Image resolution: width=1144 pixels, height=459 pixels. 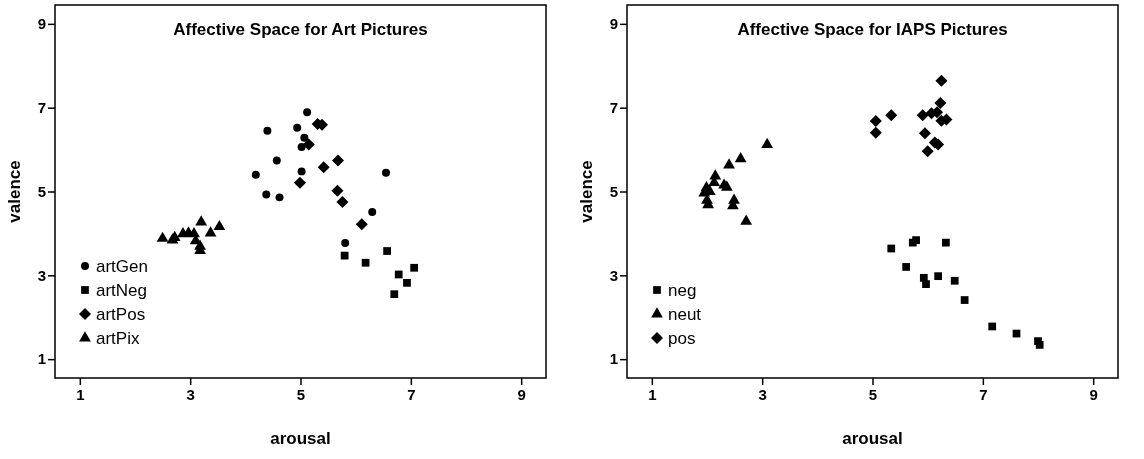 What do you see at coordinates (300, 29) in the screenshot?
I see `text: Affective Space for Art Pictures` at bounding box center [300, 29].